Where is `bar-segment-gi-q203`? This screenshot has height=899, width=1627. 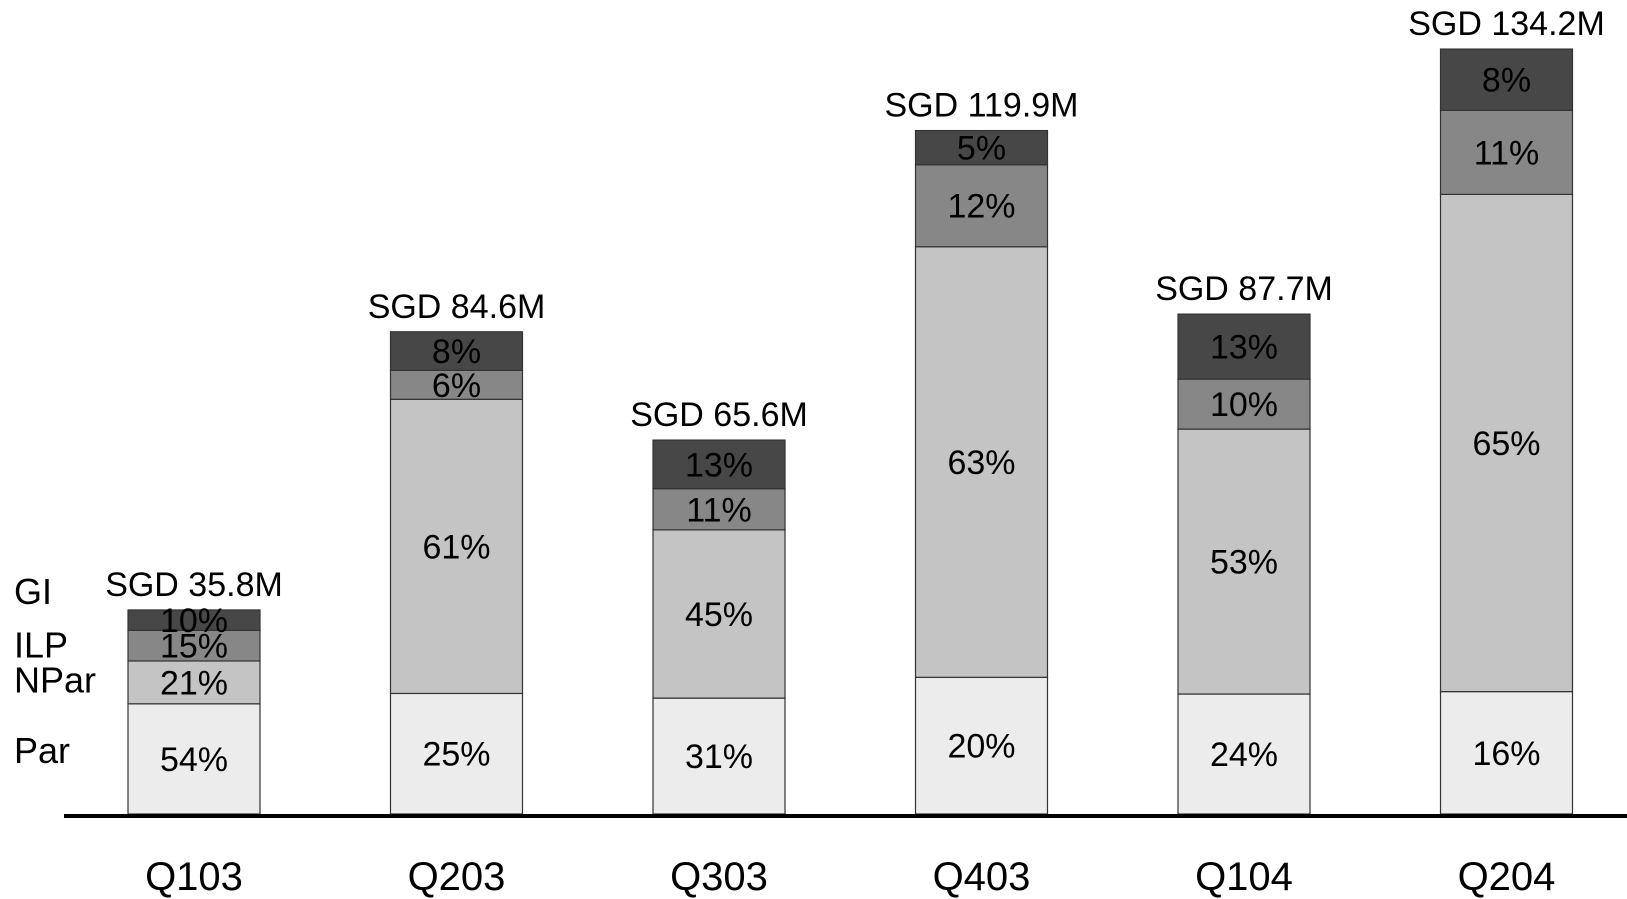
bar-segment-gi-q203 is located at coordinates (456, 351).